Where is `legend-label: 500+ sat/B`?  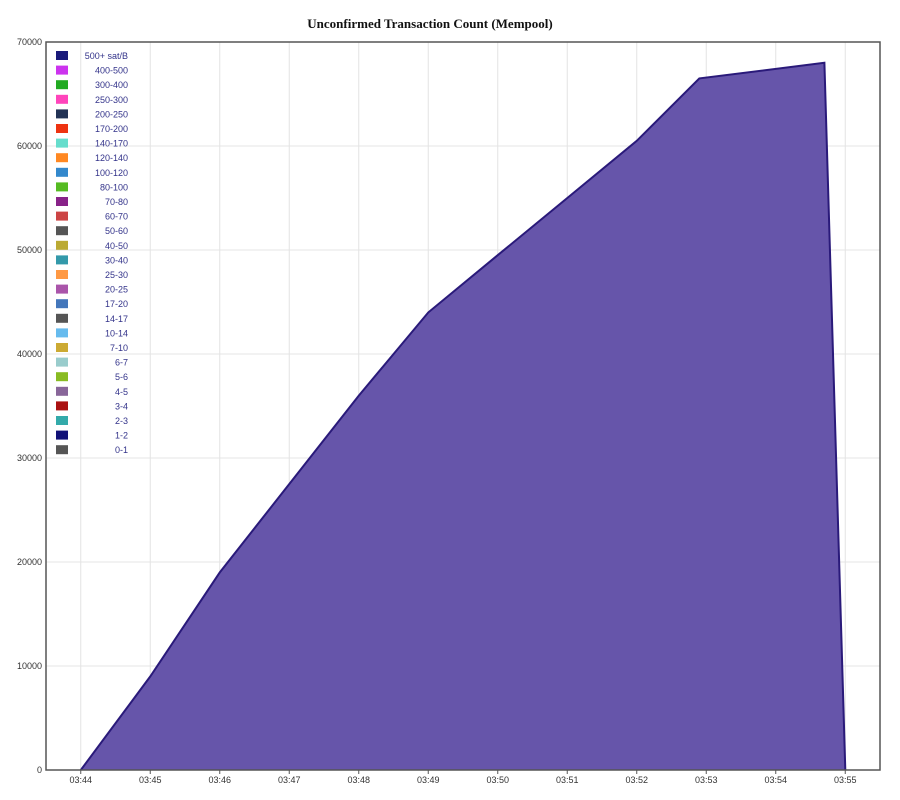 legend-label: 500+ sat/B is located at coordinates (106, 56).